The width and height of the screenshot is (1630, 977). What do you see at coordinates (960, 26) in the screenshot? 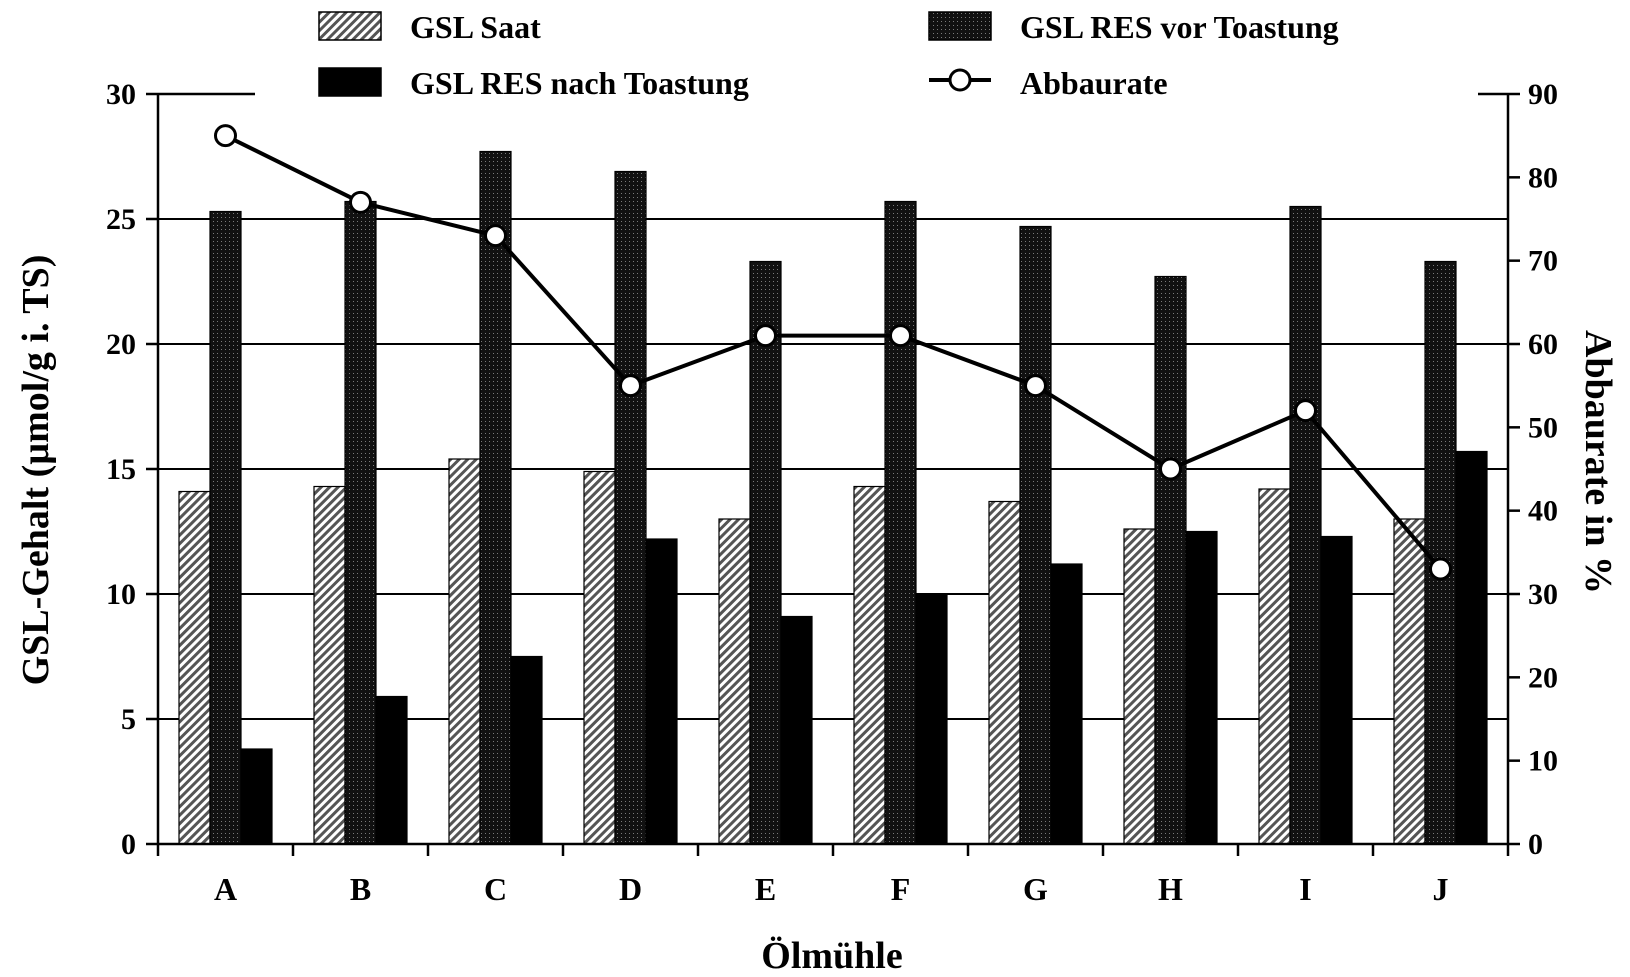
I see `legend-swatch-gsl-res-vor-toastung` at bounding box center [960, 26].